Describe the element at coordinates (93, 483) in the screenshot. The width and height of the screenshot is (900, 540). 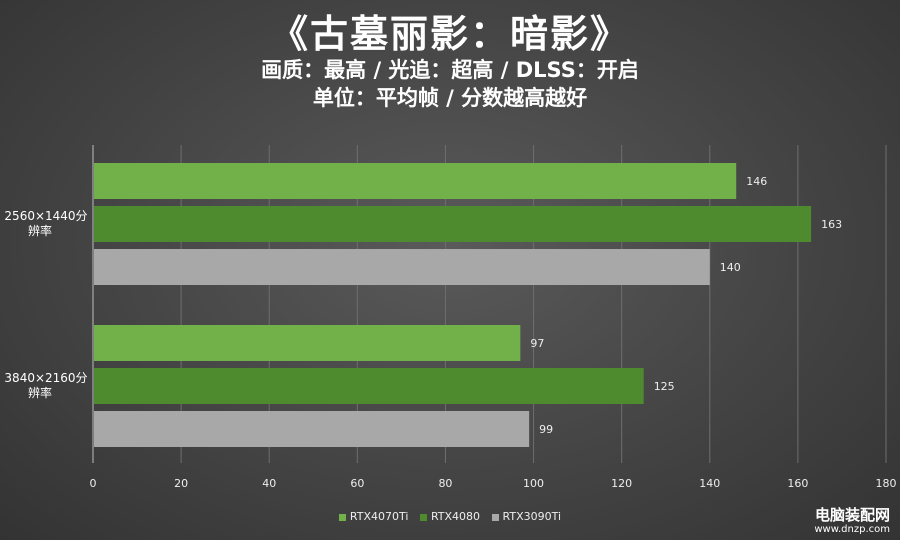
I see `x-tick-label-0: 0` at that location.